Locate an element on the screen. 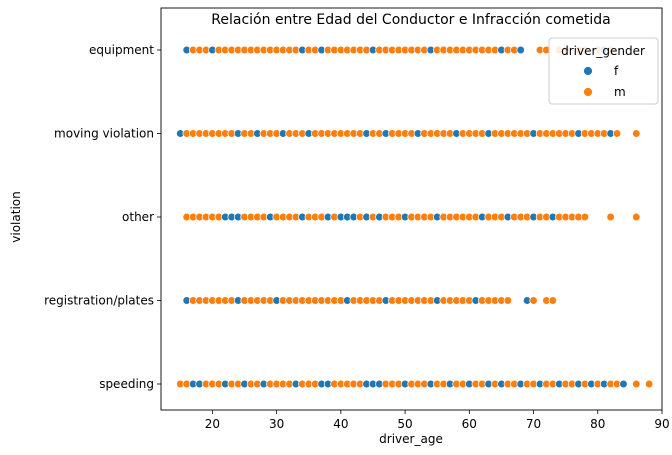 The width and height of the screenshot is (672, 455). legend-label-m: m is located at coordinates (620, 92).